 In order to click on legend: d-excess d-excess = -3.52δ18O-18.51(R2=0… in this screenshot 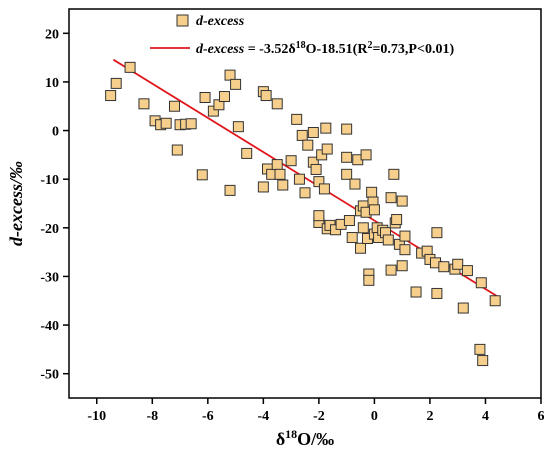, I will do `click(302, 35)`.